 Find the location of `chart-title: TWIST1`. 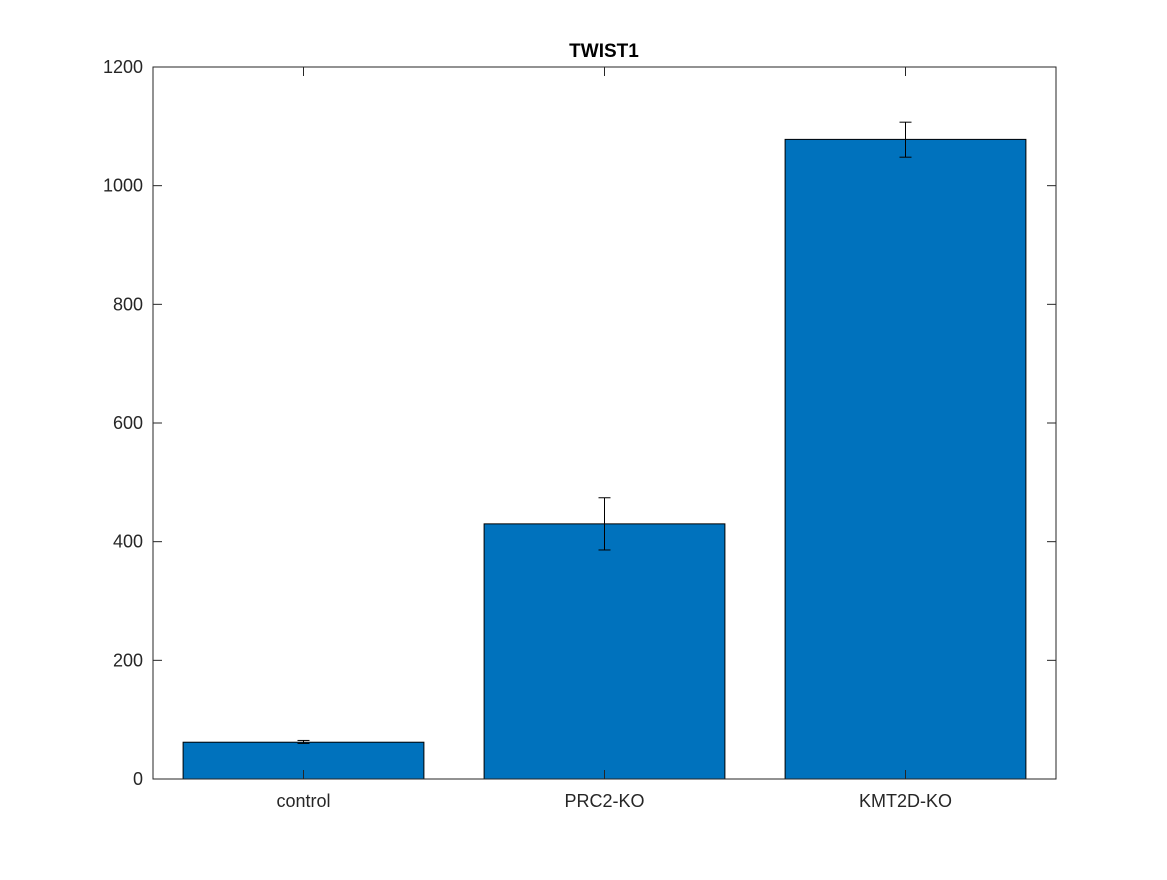

chart-title: TWIST1 is located at coordinates (604, 51).